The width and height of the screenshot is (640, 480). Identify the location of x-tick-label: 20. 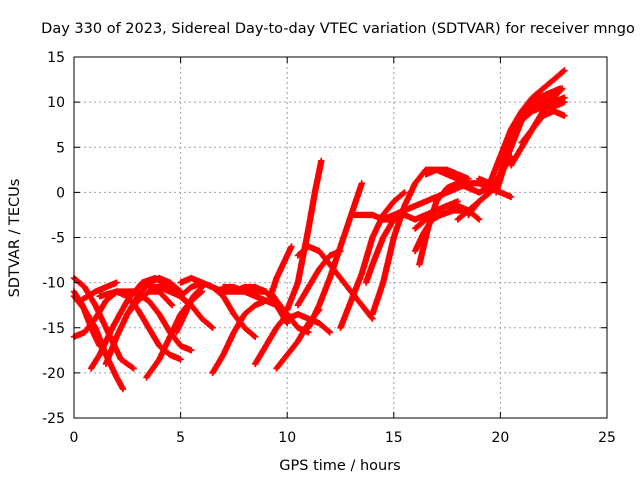
(500, 438).